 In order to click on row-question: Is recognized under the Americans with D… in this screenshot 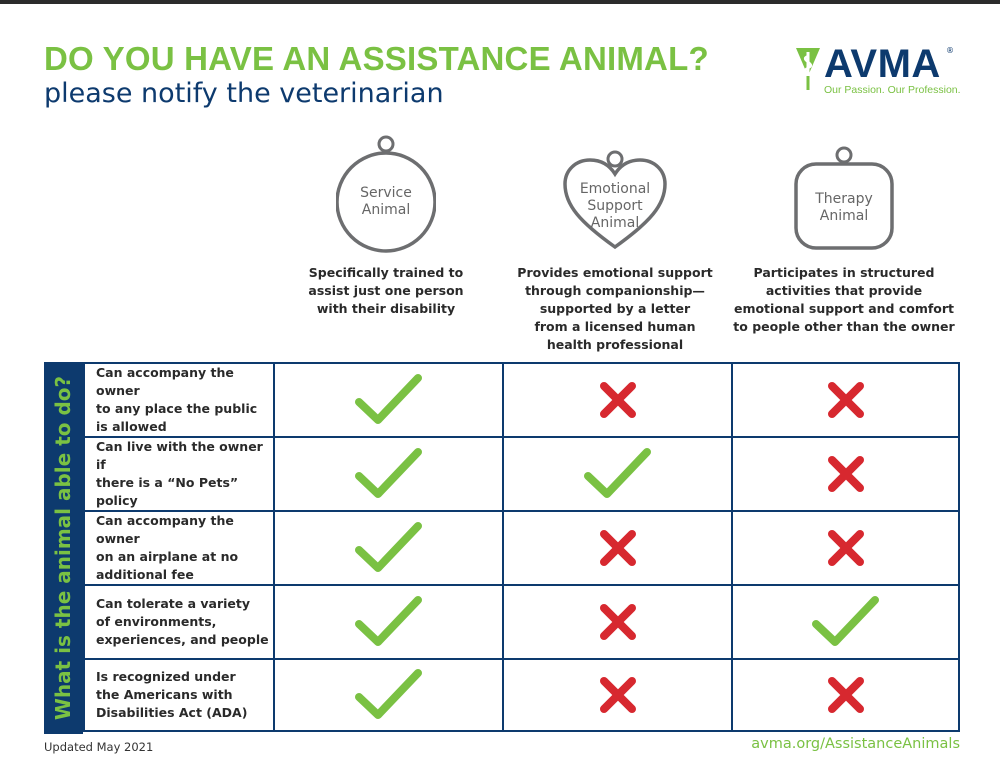, I will do `click(172, 694)`.